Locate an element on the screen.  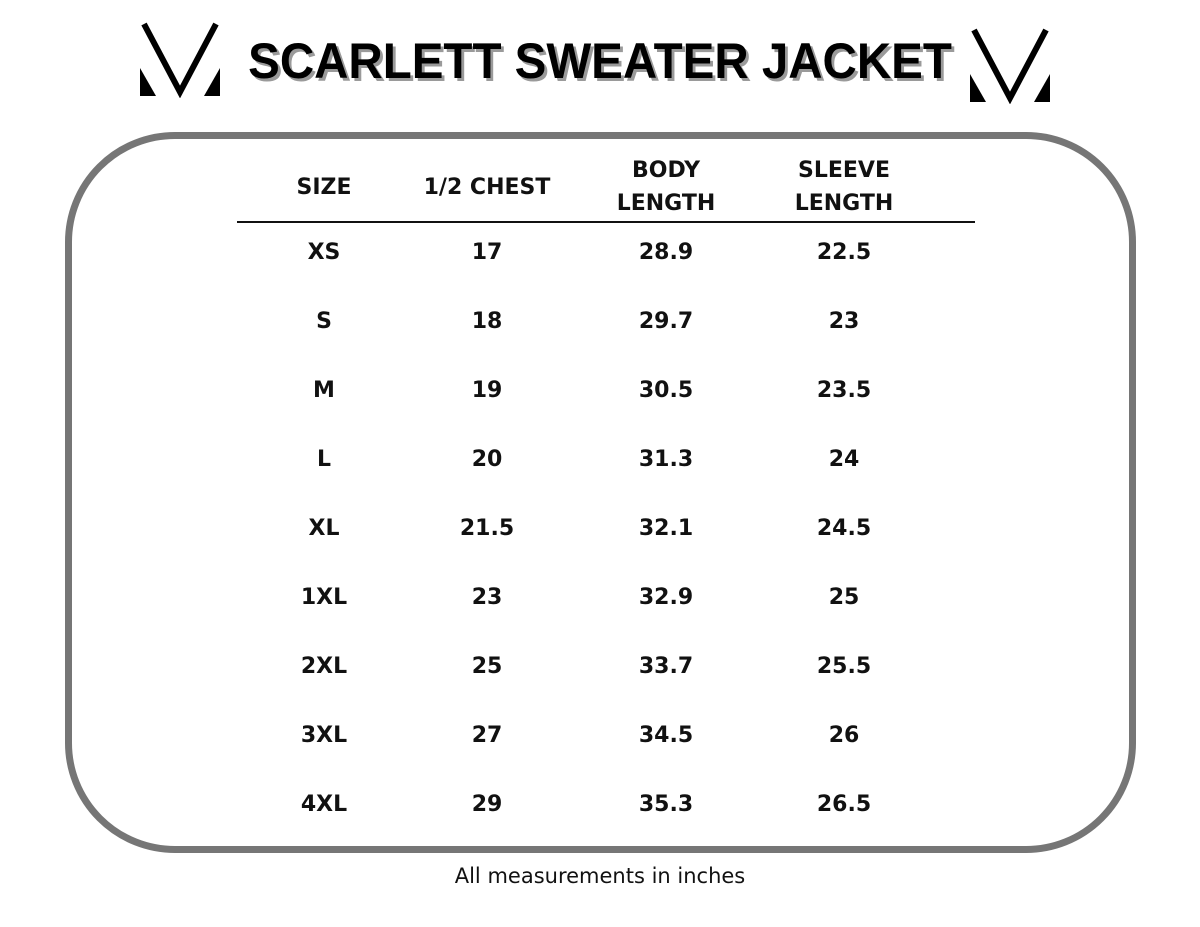
cell-half-chest: 19 is located at coordinates (487, 390).